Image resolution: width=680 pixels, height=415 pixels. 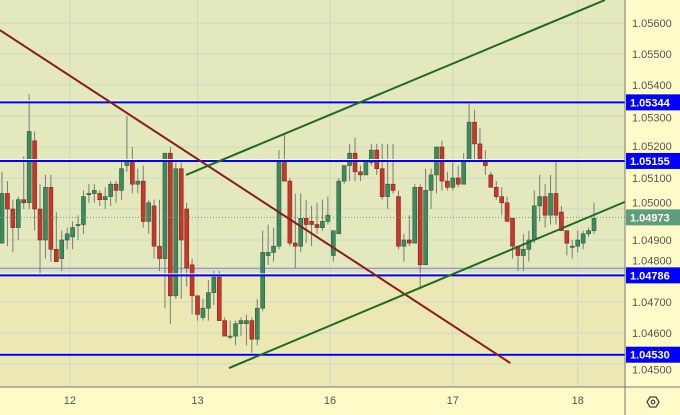 What do you see at coordinates (653, 354) in the screenshot?
I see `level-price-tag-background` at bounding box center [653, 354].